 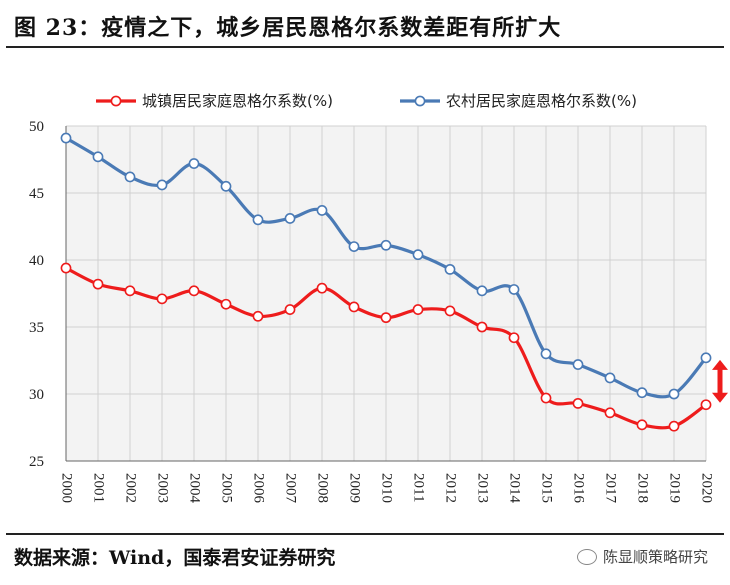 What do you see at coordinates (483, 488) in the screenshot?
I see `x-tick-label: 2013` at bounding box center [483, 488].